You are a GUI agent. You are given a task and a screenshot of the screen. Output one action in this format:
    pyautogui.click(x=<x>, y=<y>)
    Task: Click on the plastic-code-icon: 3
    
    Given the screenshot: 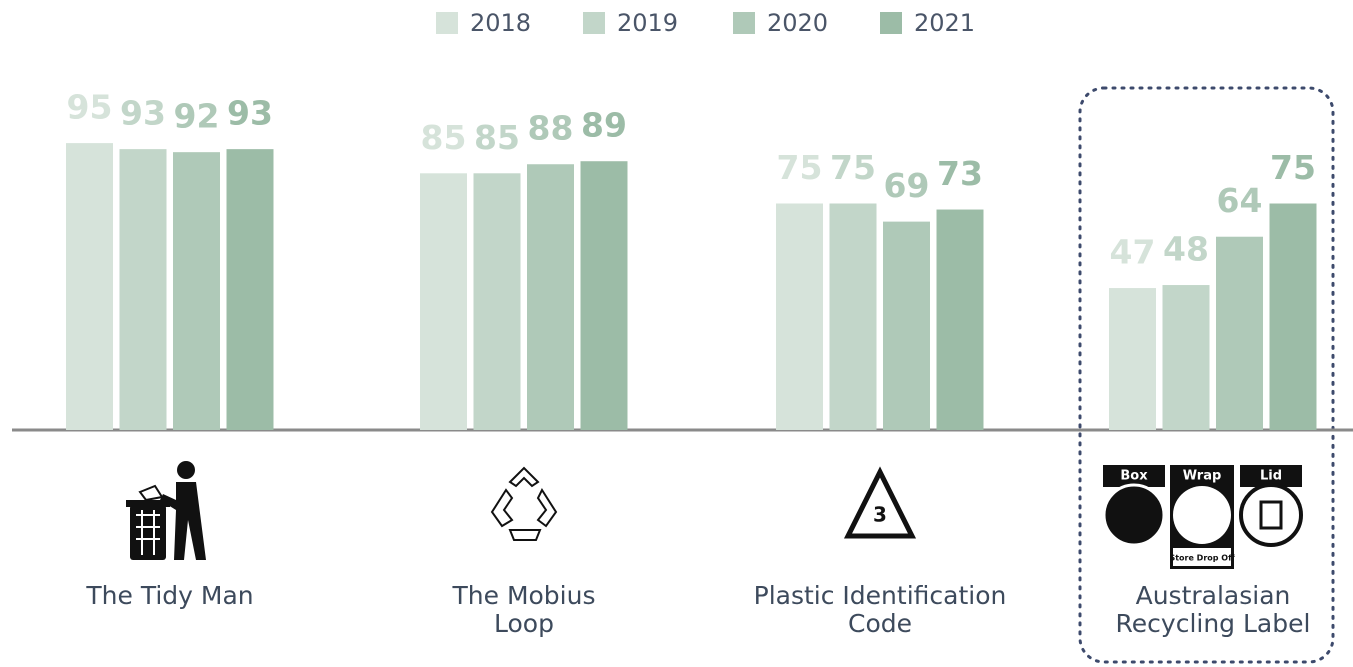 What is the action you would take?
    pyautogui.click(x=880, y=502)
    